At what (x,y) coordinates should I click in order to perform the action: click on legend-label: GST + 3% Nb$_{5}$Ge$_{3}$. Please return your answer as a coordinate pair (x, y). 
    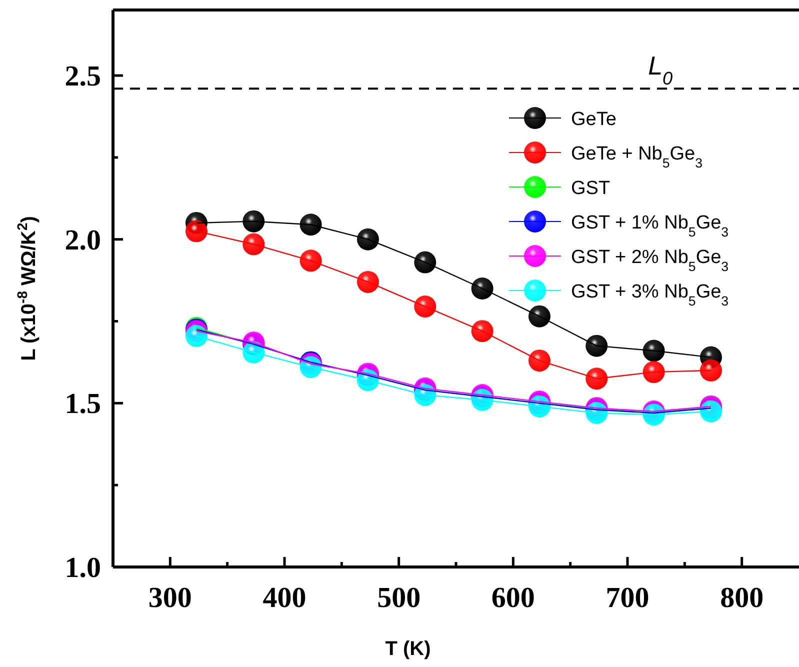
    Looking at the image, I should click on (650, 295).